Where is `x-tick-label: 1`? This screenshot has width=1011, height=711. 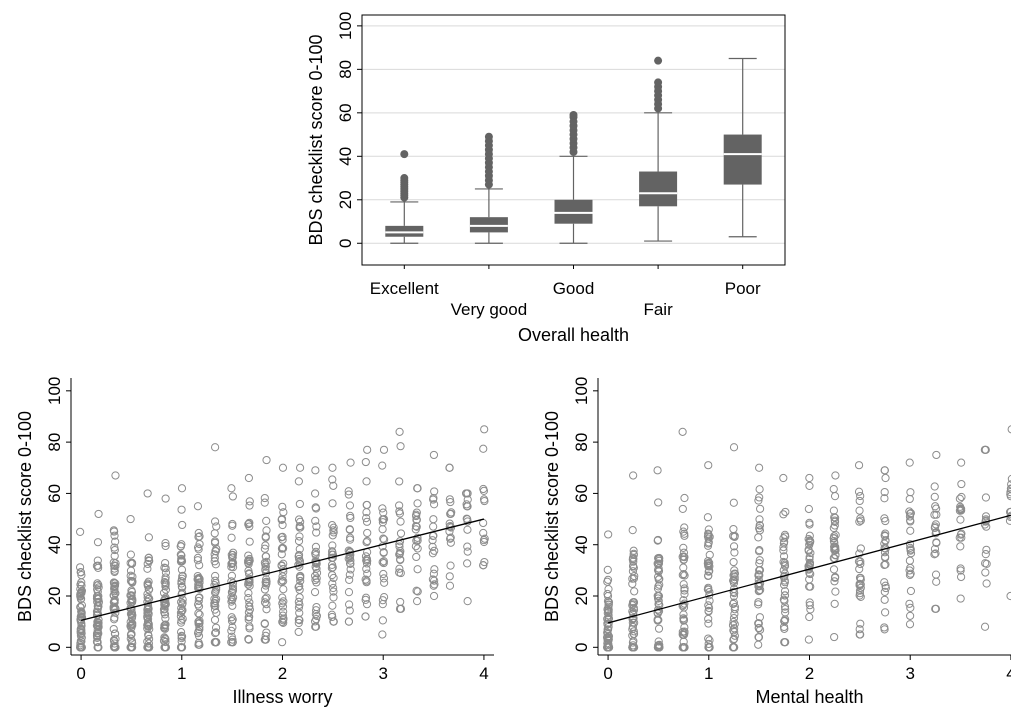 x-tick-label: 1 is located at coordinates (708, 673).